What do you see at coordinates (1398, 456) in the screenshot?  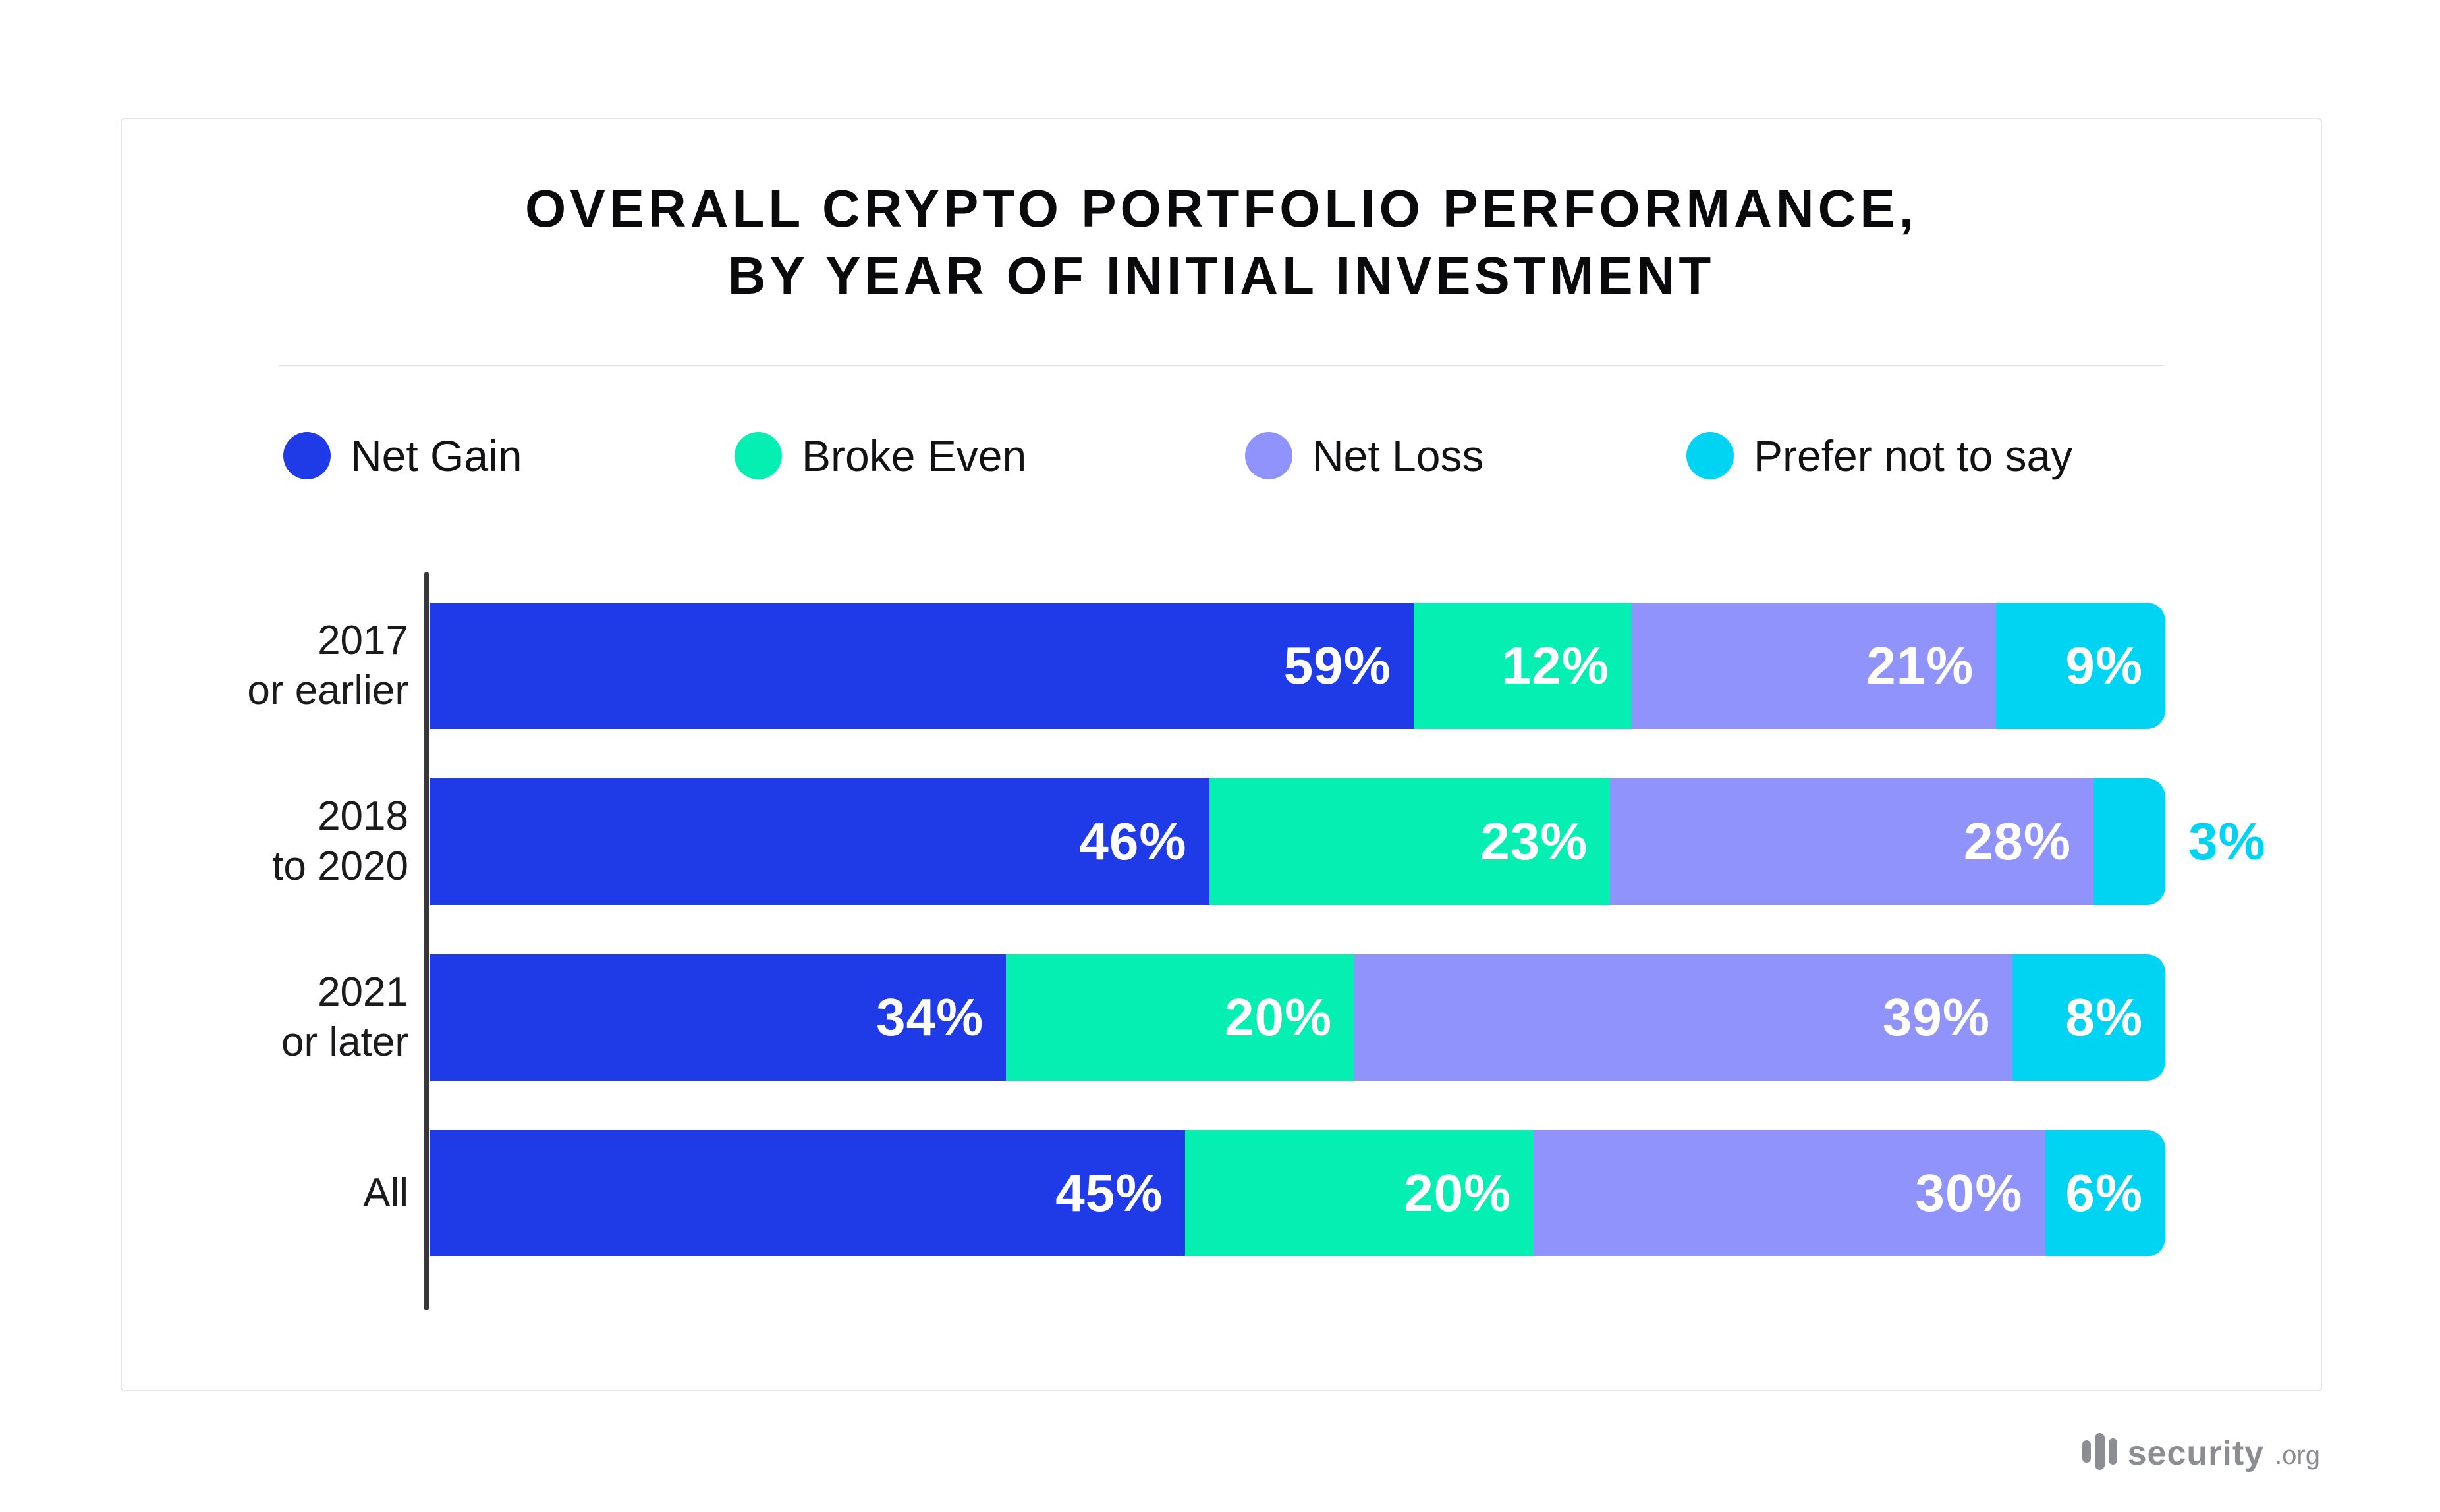 I see `legend-label: Net Loss` at bounding box center [1398, 456].